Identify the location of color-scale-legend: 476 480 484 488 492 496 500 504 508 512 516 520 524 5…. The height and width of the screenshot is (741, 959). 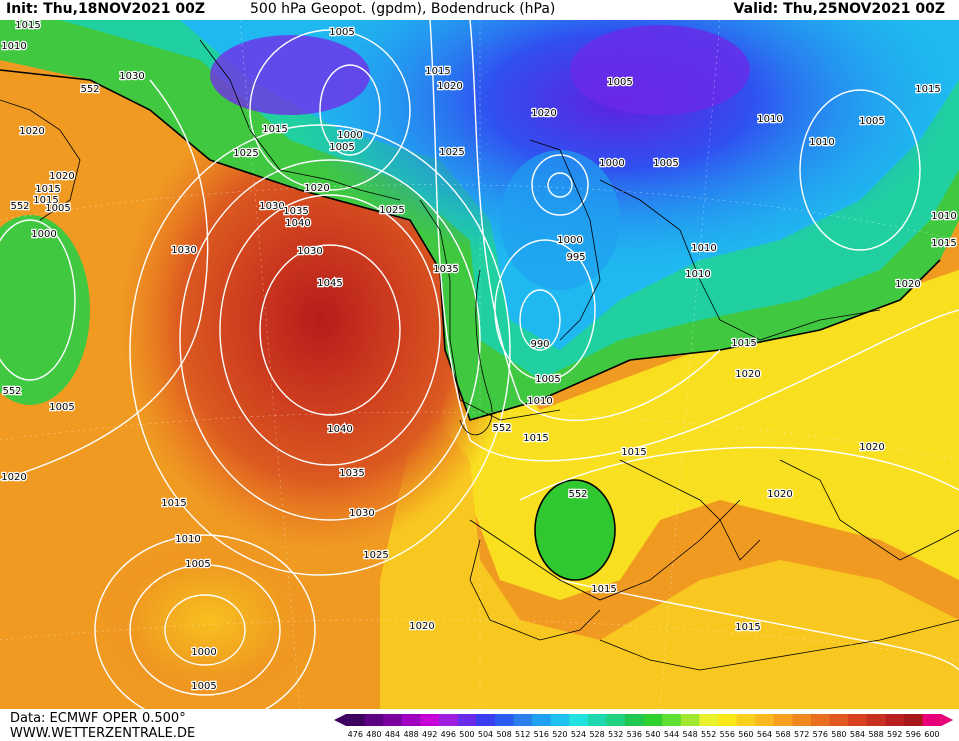
(644, 726).